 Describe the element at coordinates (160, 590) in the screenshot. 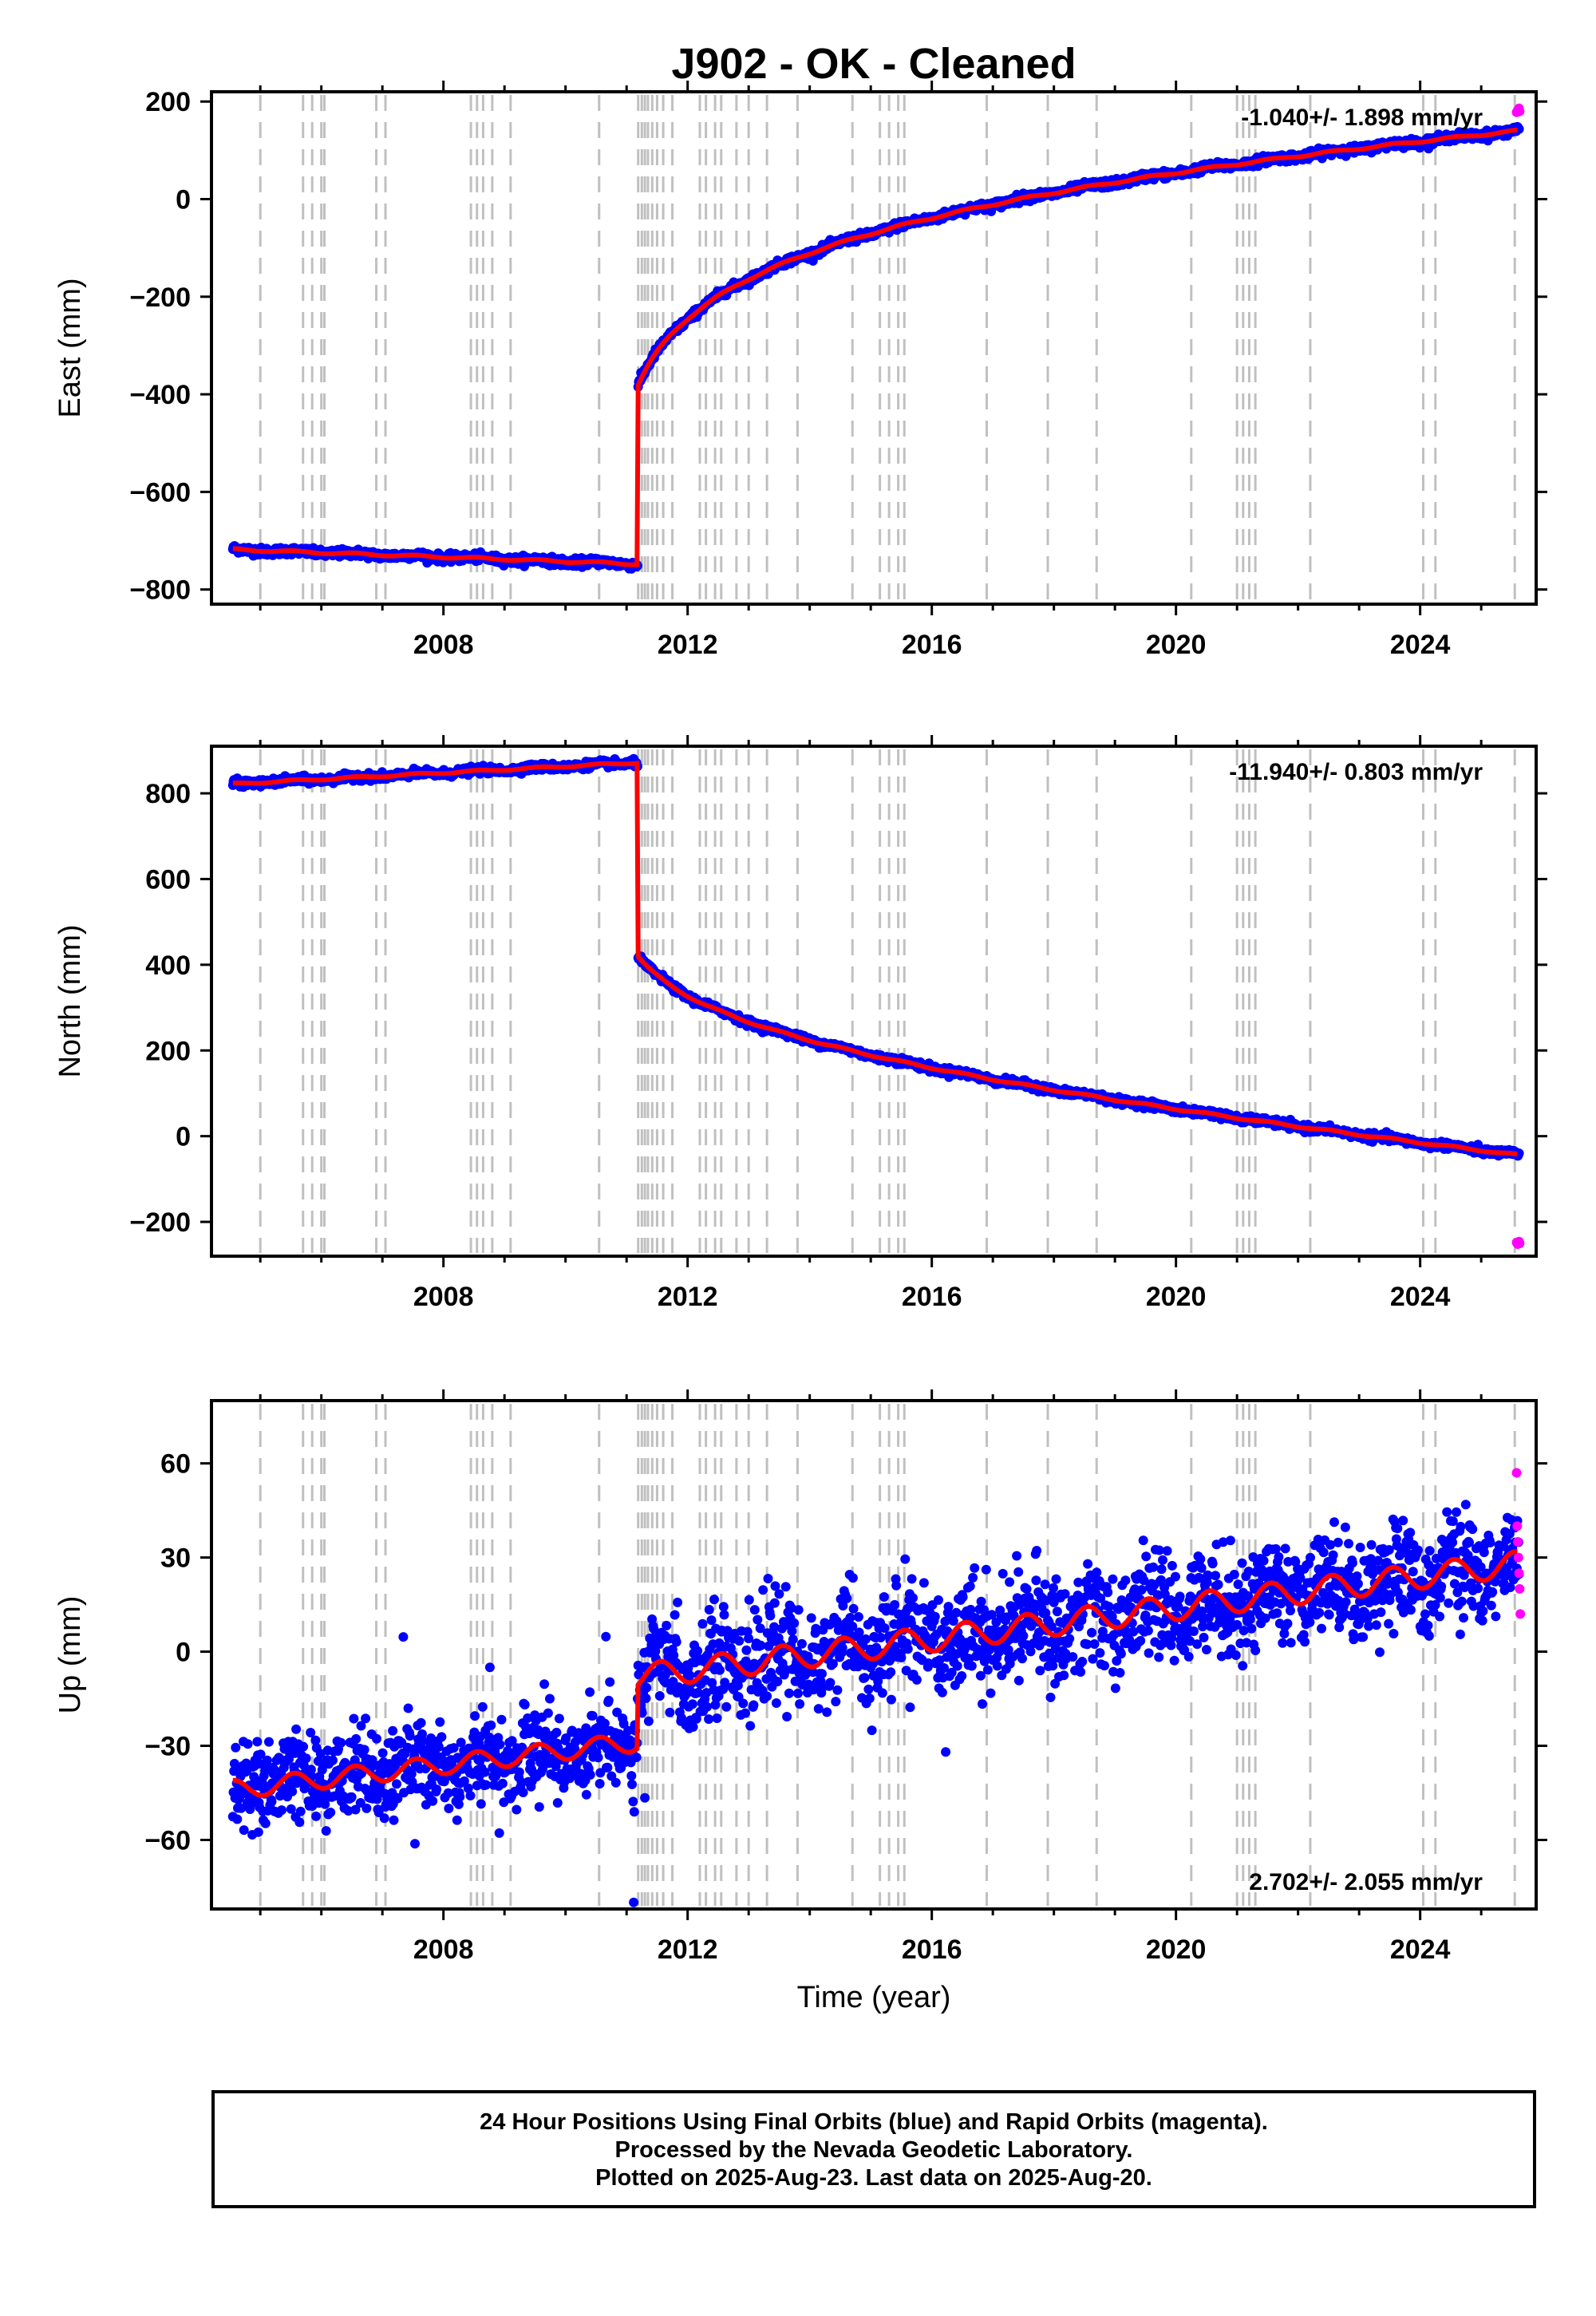

I see `y-tick-label: −800` at that location.